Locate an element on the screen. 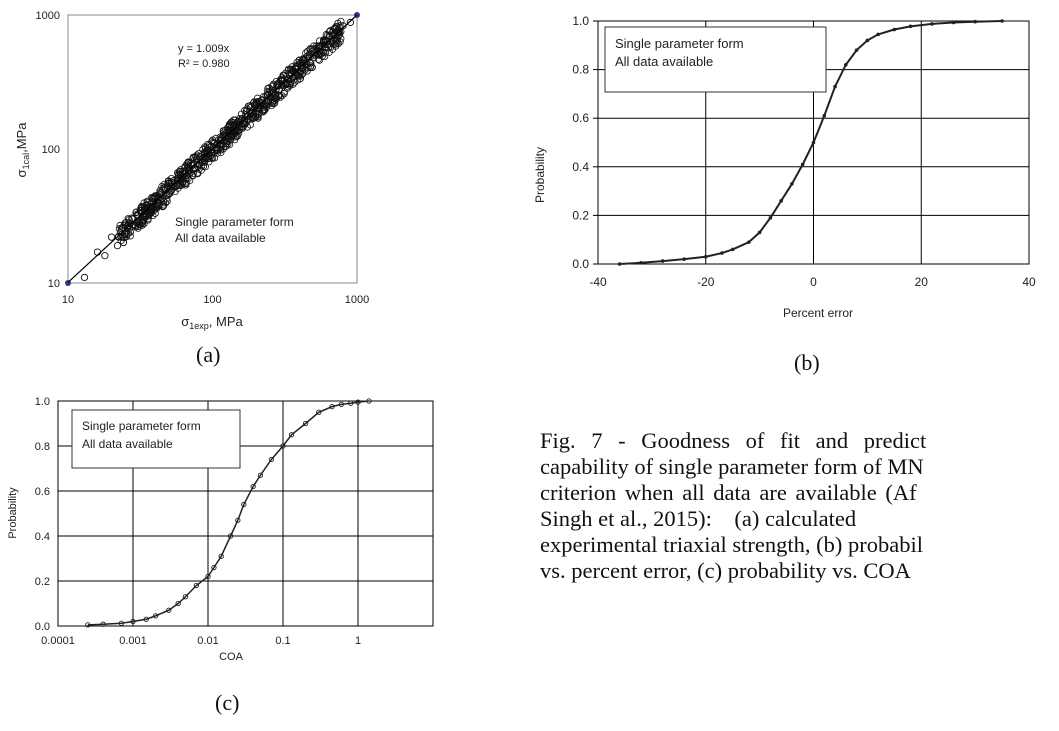  y-tick-label: 0.8 is located at coordinates (580, 70).